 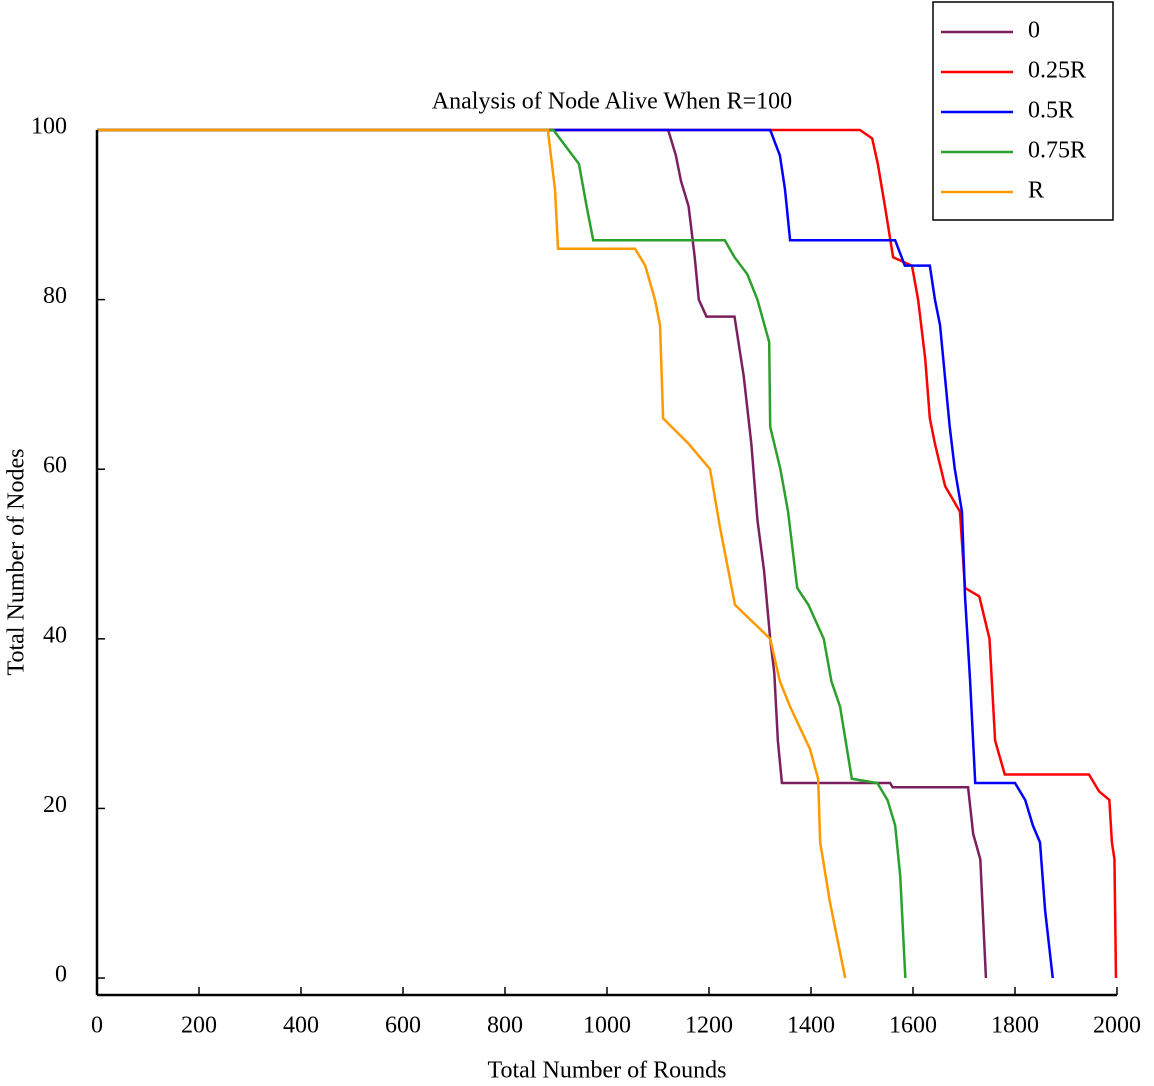 I want to click on y-tick-label: 0, so click(x=61, y=975).